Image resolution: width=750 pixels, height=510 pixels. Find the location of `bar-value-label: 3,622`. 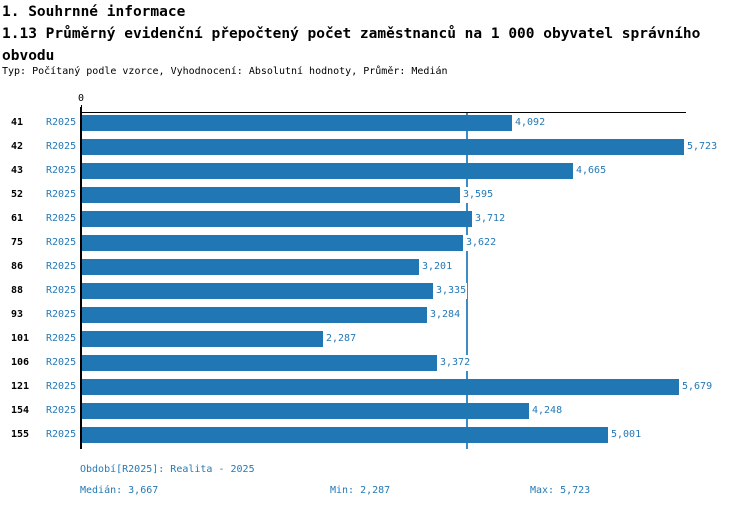

bar-value-label: 3,622 is located at coordinates (482, 243).